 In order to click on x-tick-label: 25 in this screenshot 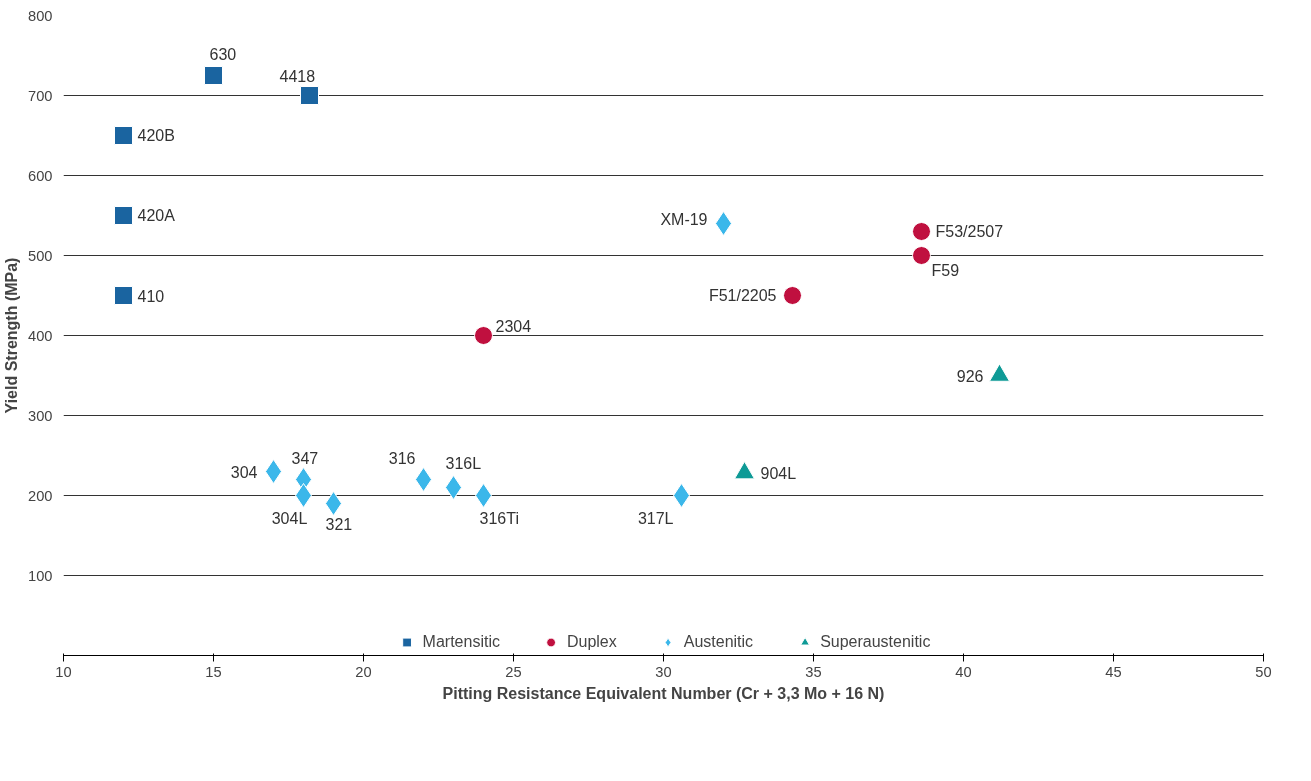, I will do `click(513, 671)`.